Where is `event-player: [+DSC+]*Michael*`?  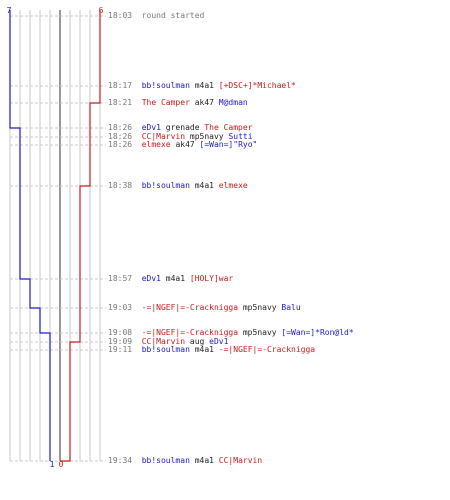
event-player: [+DSC+]*Michael* is located at coordinates (257, 85).